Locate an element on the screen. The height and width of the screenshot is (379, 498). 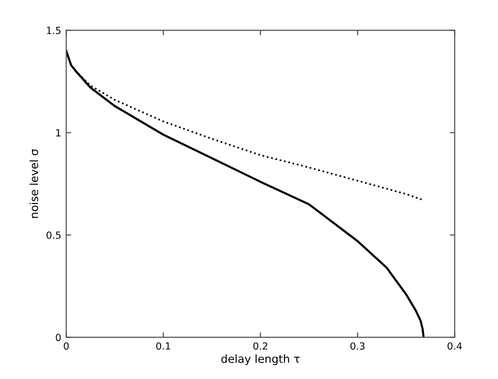
x-axis-title: delay length τ is located at coordinates (260, 360).